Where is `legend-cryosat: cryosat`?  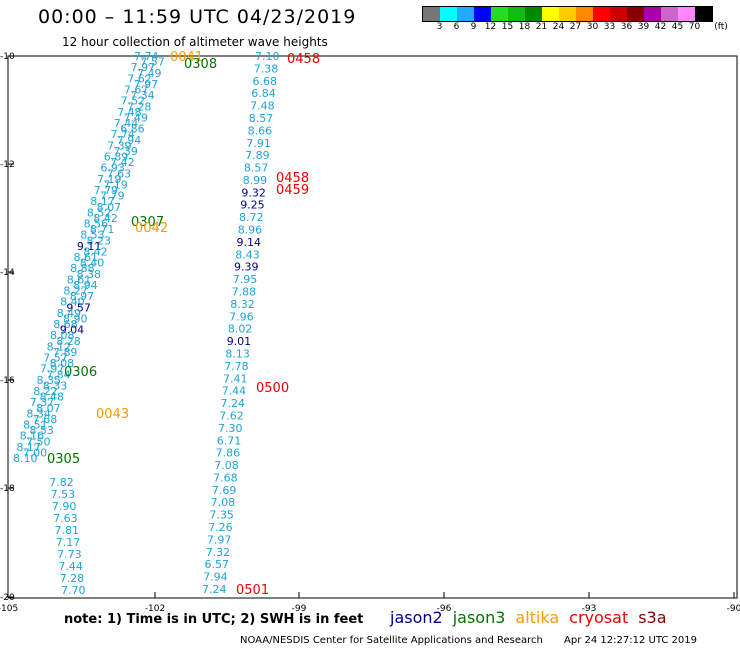 legend-cryosat: cryosat is located at coordinates (599, 617).